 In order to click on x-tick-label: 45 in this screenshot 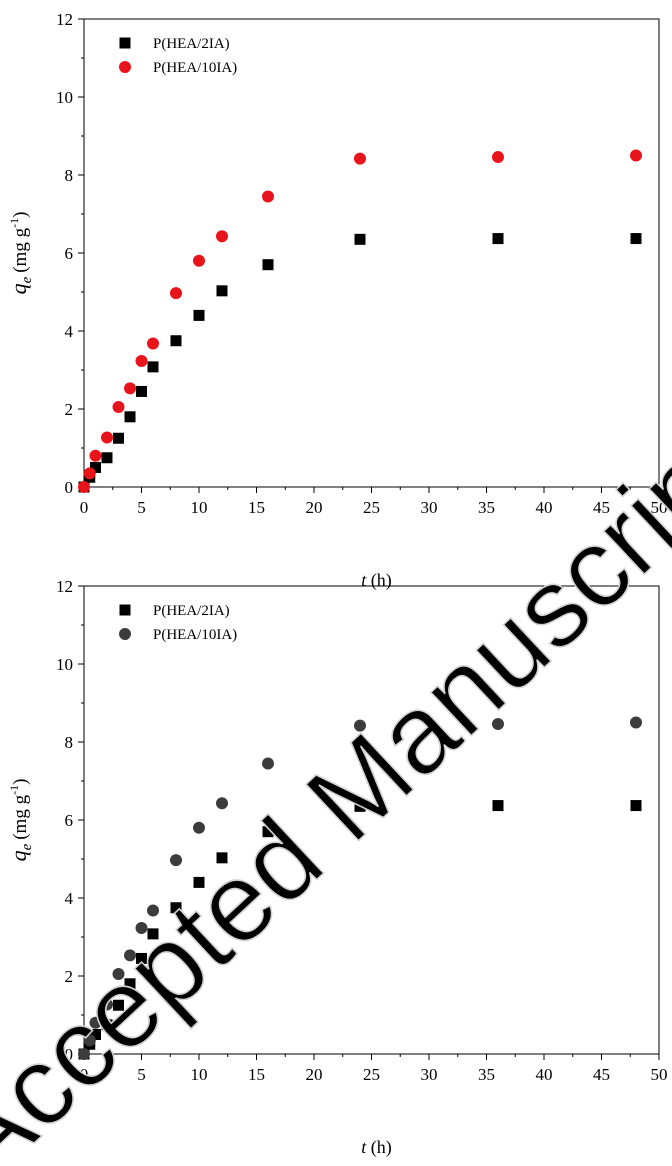, I will do `click(601, 507)`.